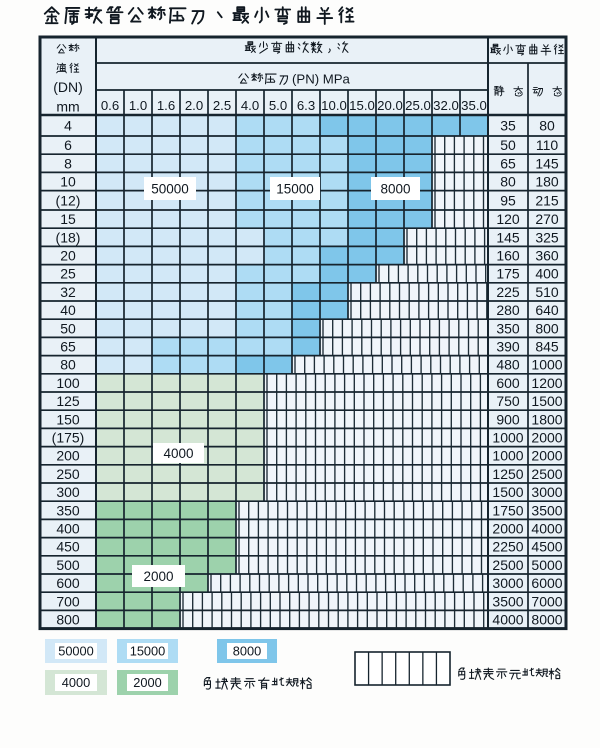 This screenshot has width=600, height=748. Describe the element at coordinates (68, 529) in the screenshot. I see `svg-text: 400` at that location.